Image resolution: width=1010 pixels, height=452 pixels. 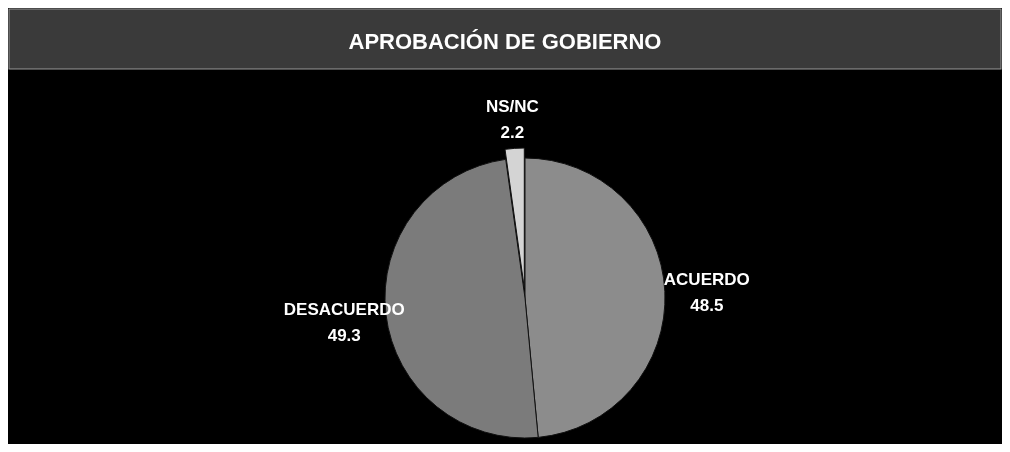 What do you see at coordinates (706, 280) in the screenshot?
I see `slice-label: ACUERDO` at bounding box center [706, 280].